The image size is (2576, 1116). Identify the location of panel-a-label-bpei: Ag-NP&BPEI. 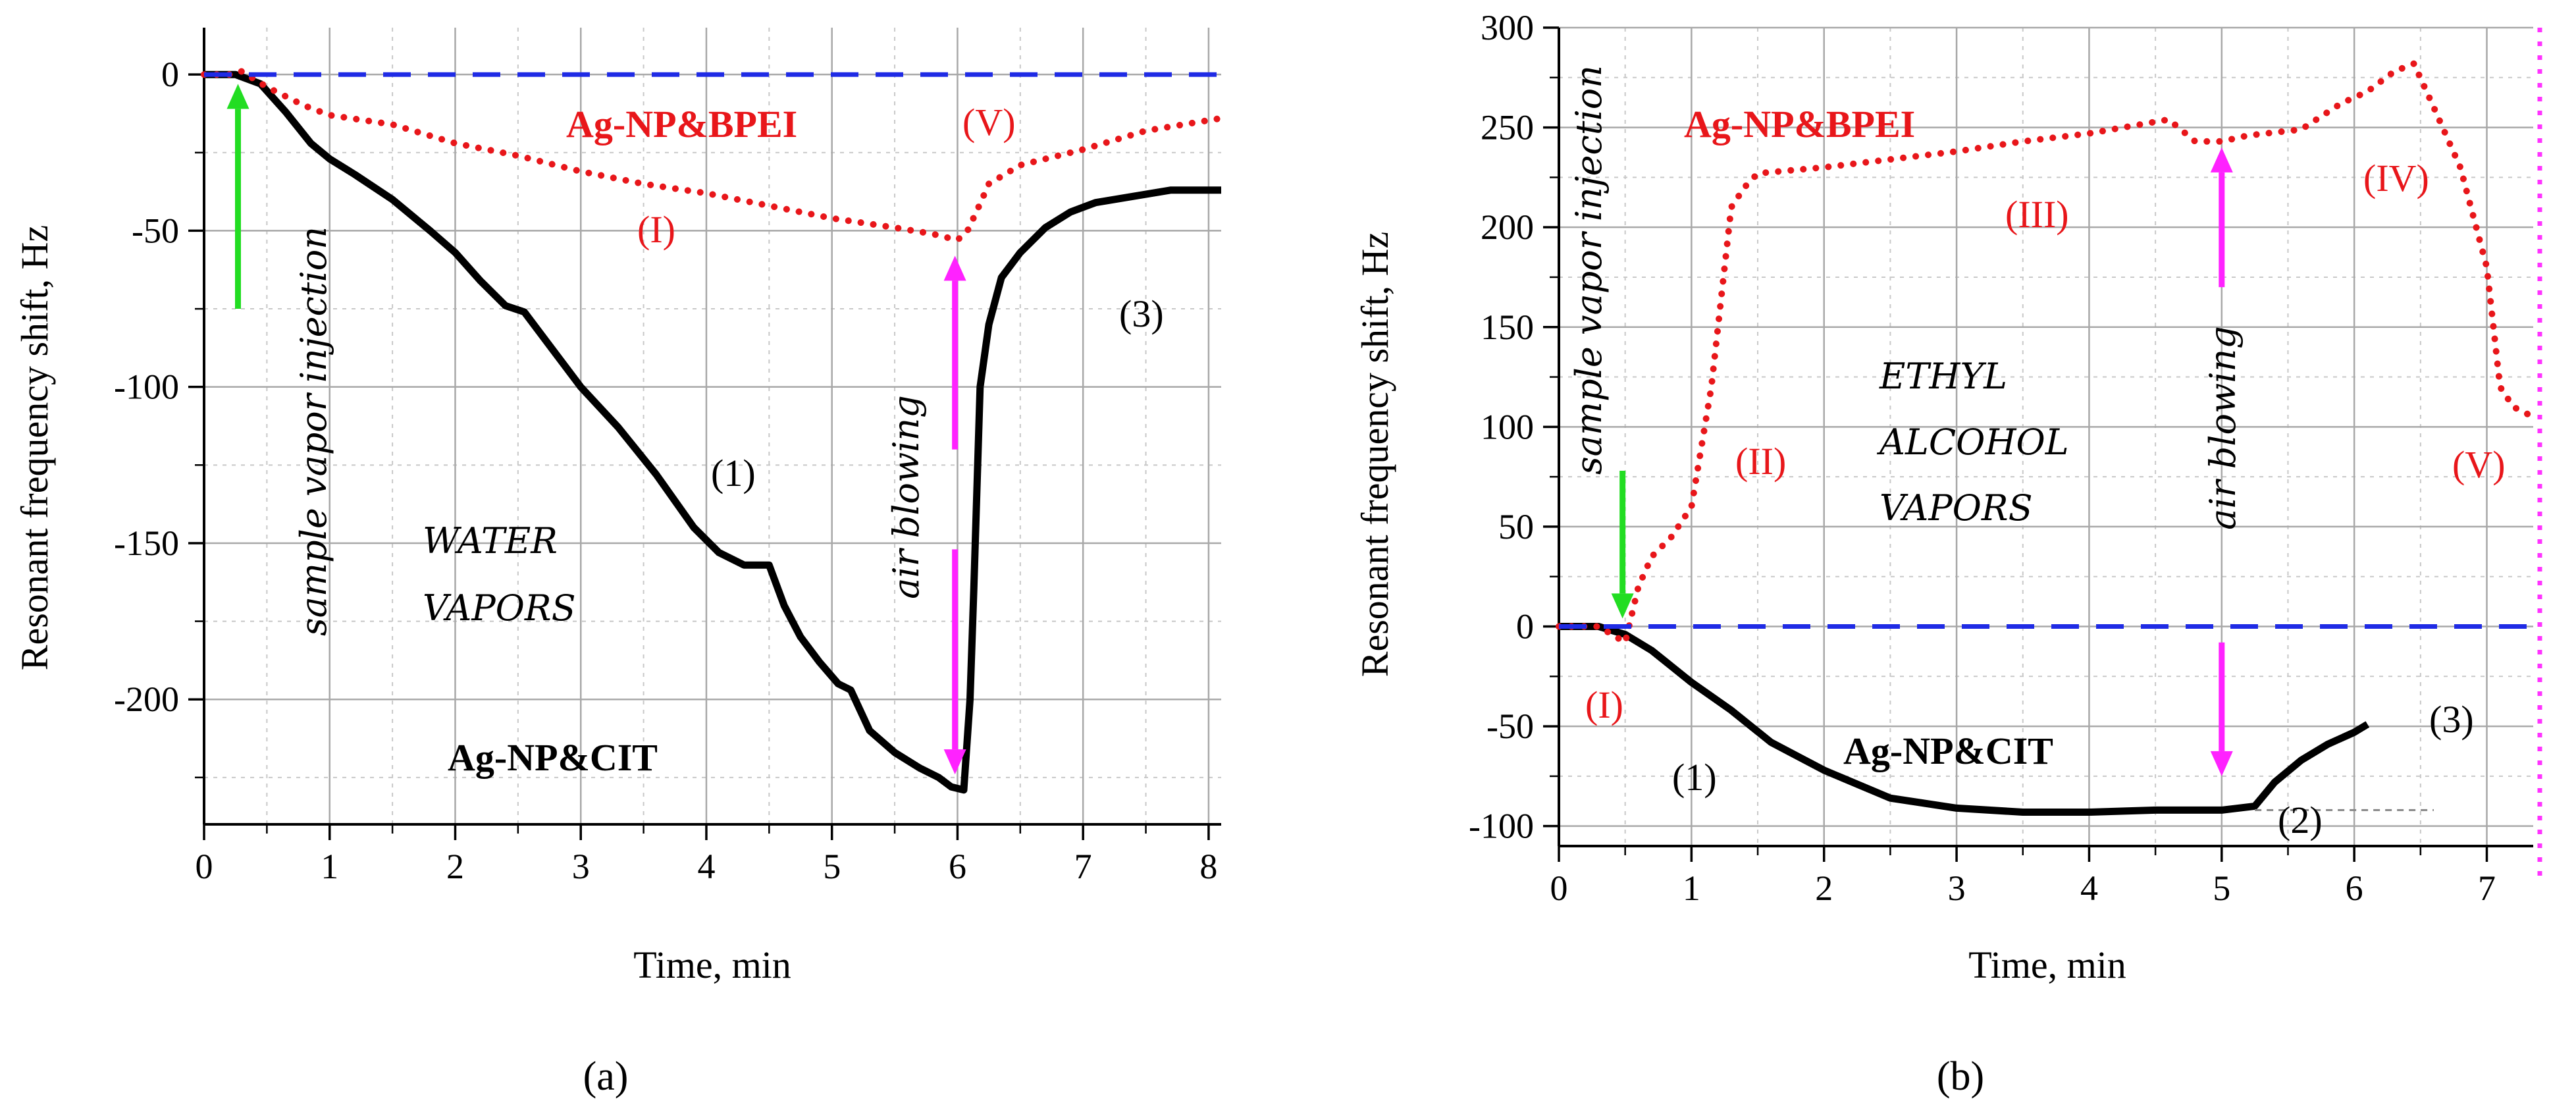
(681, 125).